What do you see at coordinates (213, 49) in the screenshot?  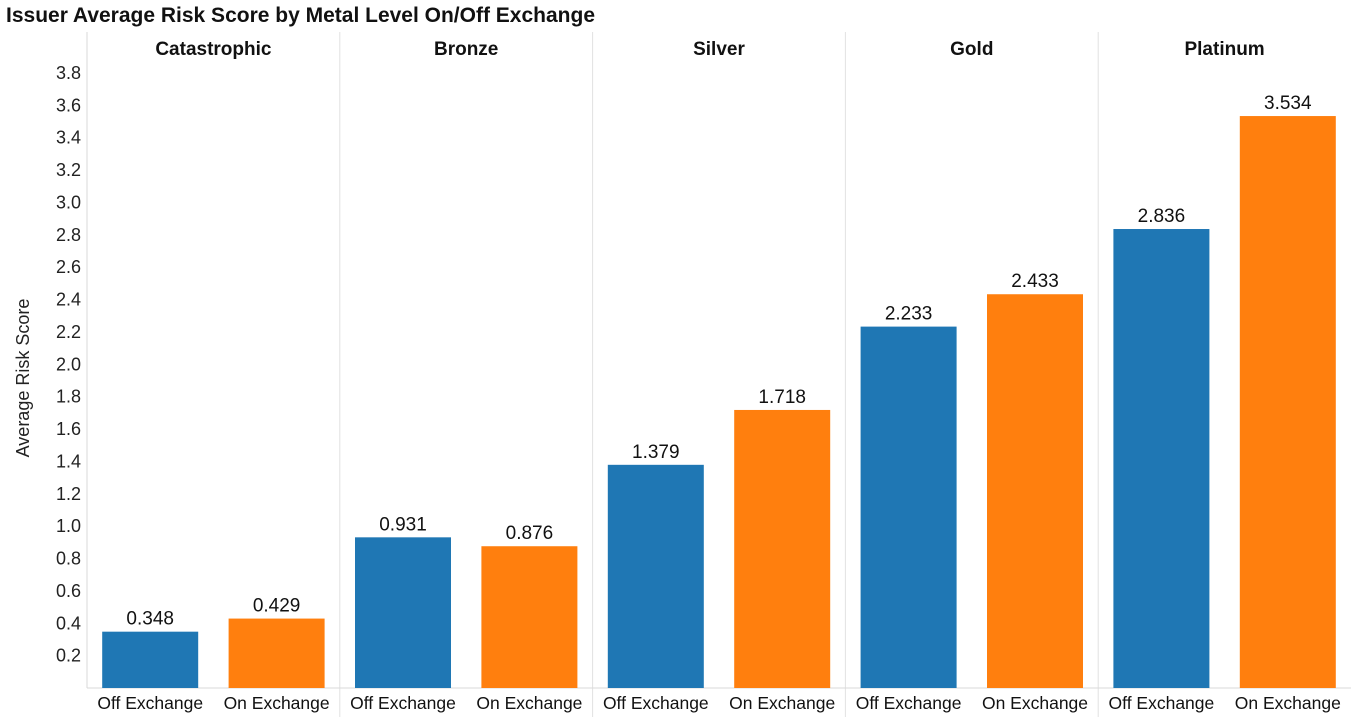 I see `panel-title: Catastrophic` at bounding box center [213, 49].